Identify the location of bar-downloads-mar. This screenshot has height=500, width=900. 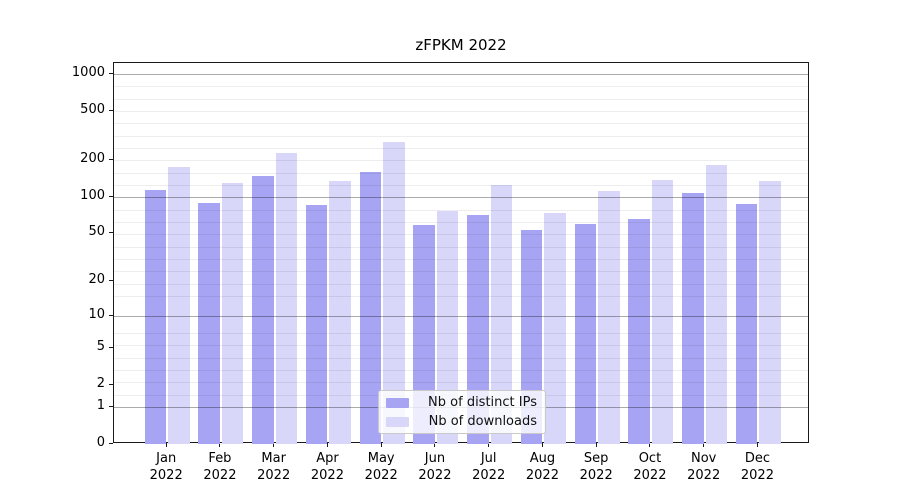
(286, 298).